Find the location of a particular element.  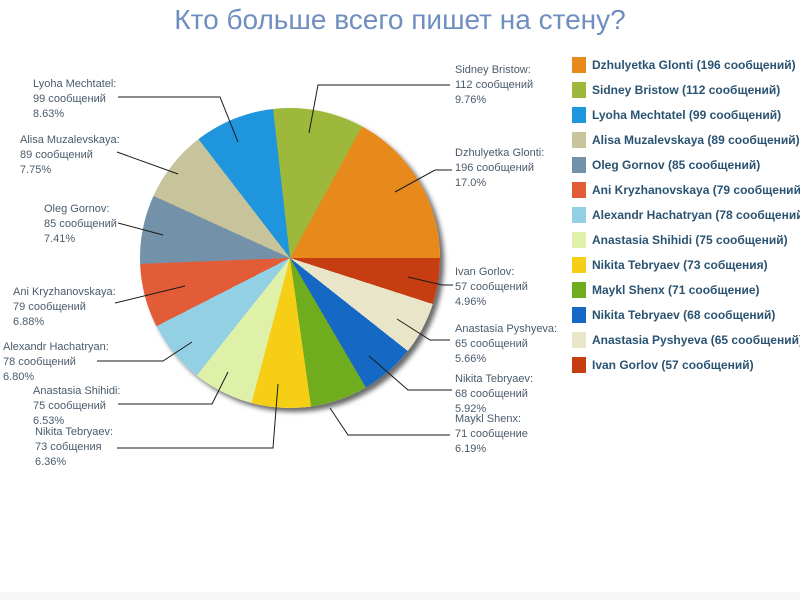

legend-label: Alexandr Hachatryan (78 сообщений) is located at coordinates (696, 215).